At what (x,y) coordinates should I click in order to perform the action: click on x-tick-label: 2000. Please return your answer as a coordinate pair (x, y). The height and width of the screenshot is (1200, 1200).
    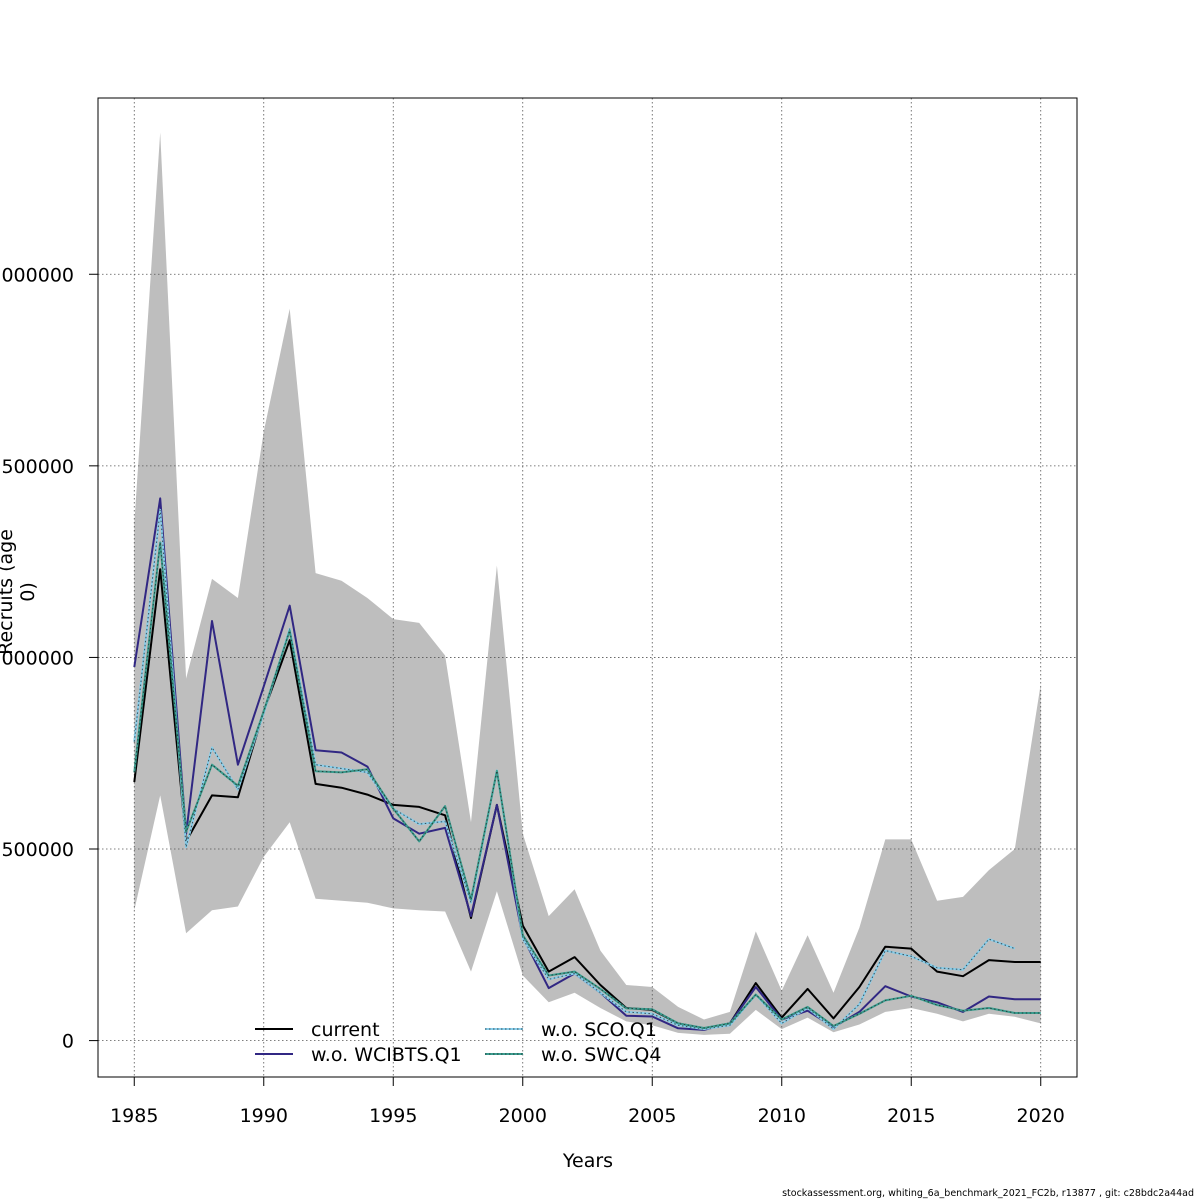
    Looking at the image, I should click on (523, 1116).